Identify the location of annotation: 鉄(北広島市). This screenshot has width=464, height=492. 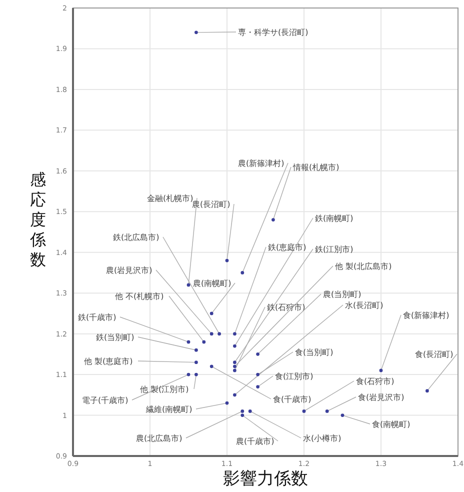
(136, 237).